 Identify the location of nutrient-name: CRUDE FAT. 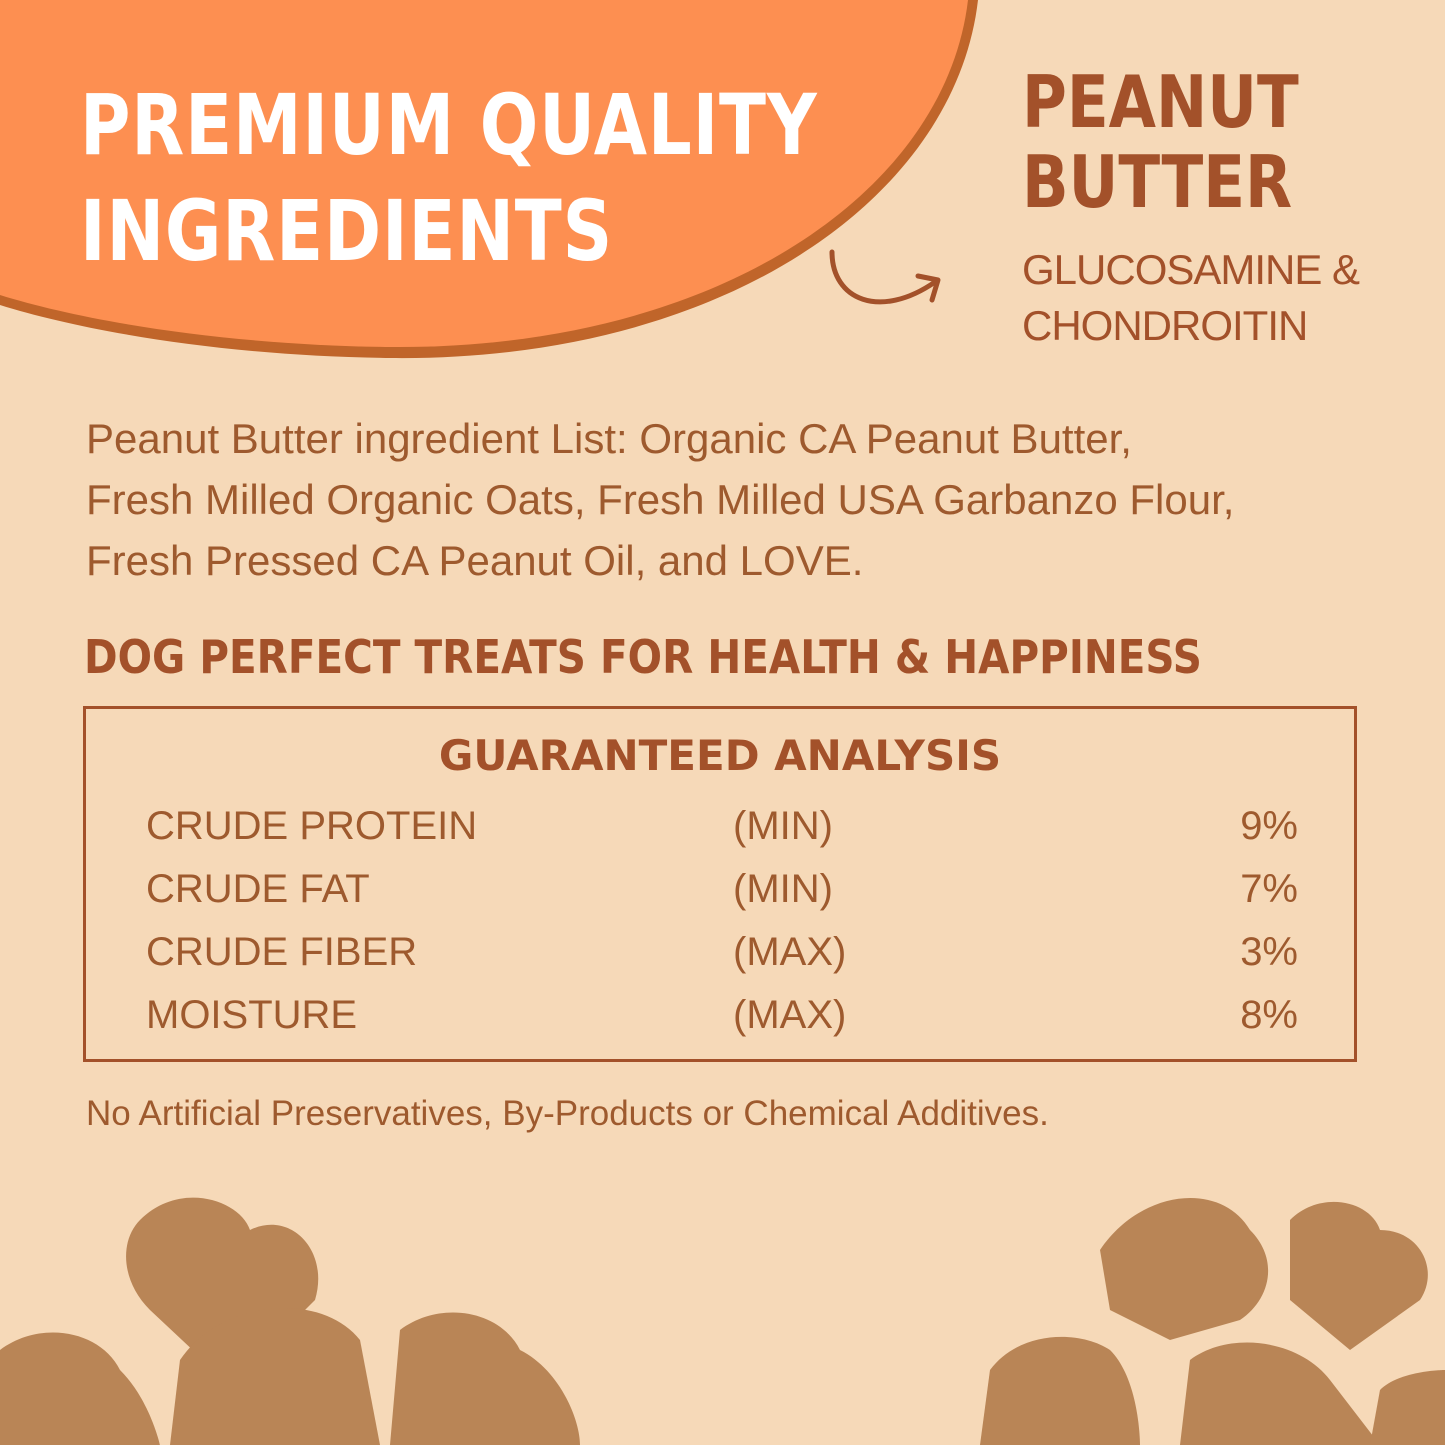
(258, 889).